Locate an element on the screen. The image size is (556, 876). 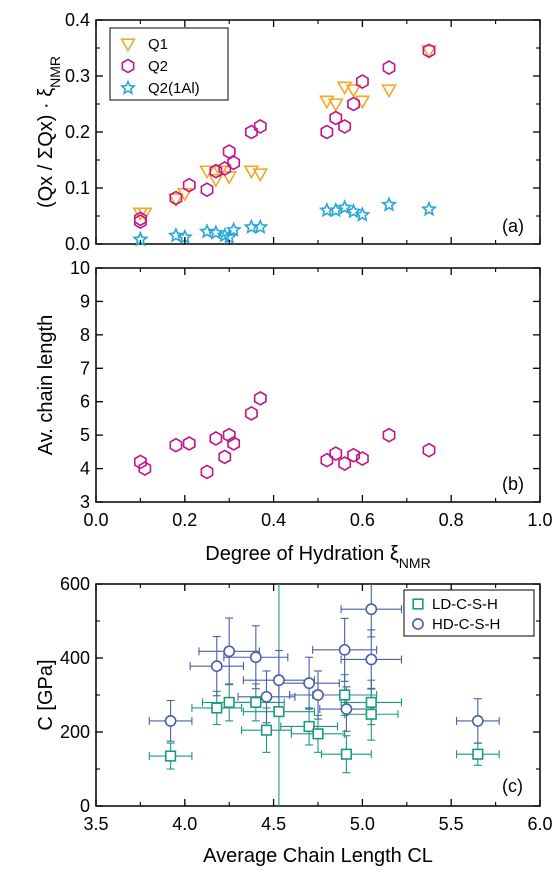
panel-c-legend: LD-C-S-H HD-C-S-H is located at coordinates (469, 613).